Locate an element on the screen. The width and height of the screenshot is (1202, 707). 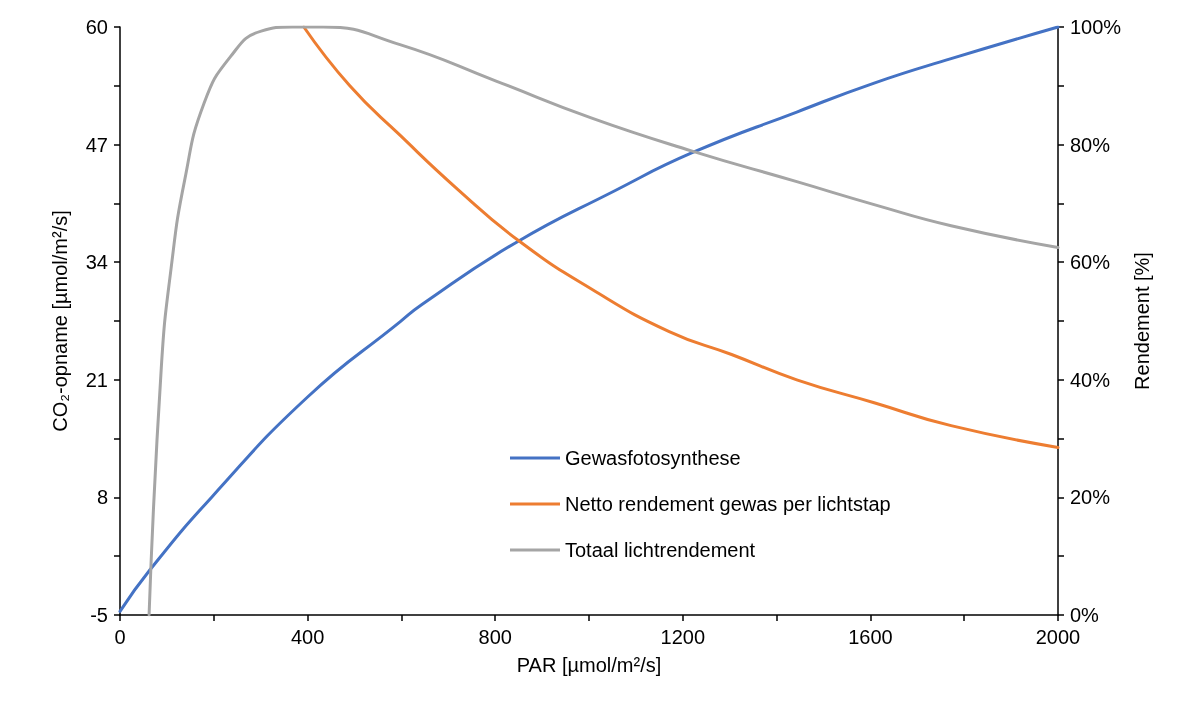
x-axis-title: PAR [µmol/m²/s] is located at coordinates (589, 665).